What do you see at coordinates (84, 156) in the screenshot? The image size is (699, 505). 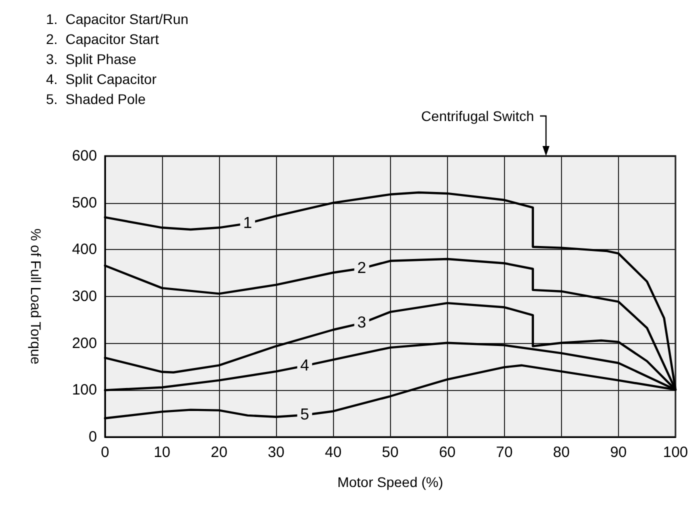 I see `y-tick-label: 600` at bounding box center [84, 156].